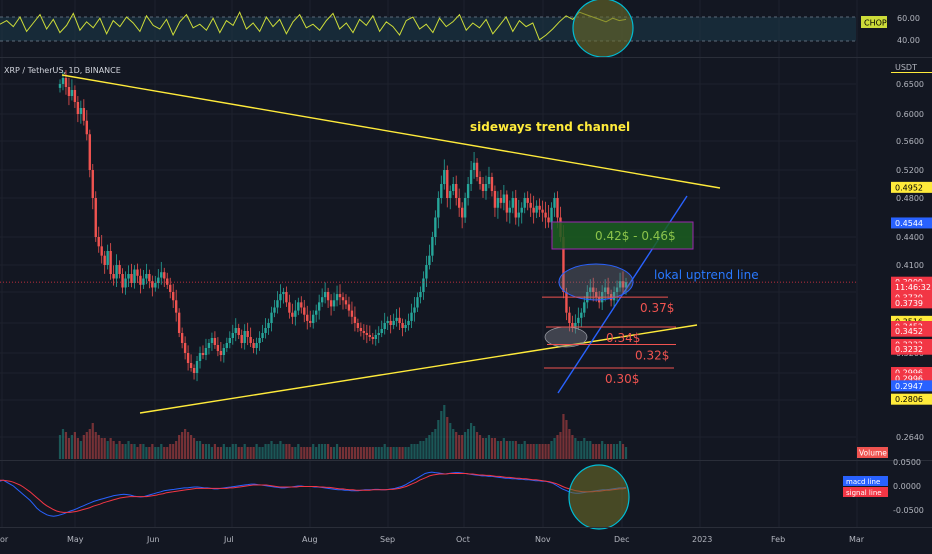 The height and width of the screenshot is (554, 932). I want to click on volume-badge, so click(872, 452).